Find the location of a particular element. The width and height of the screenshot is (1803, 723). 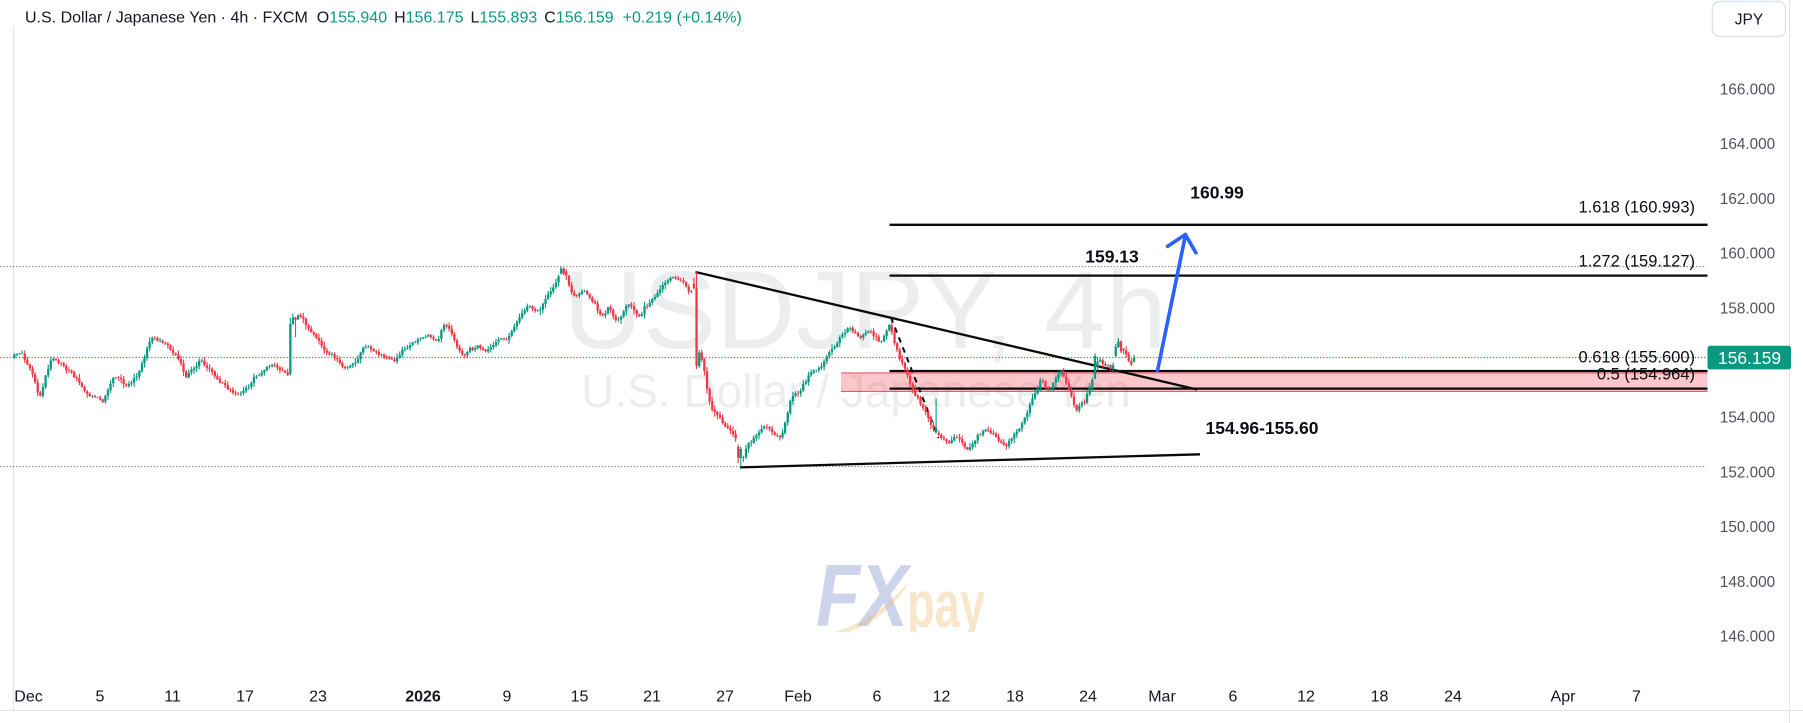

svg-text: 154.000 is located at coordinates (1747, 418).